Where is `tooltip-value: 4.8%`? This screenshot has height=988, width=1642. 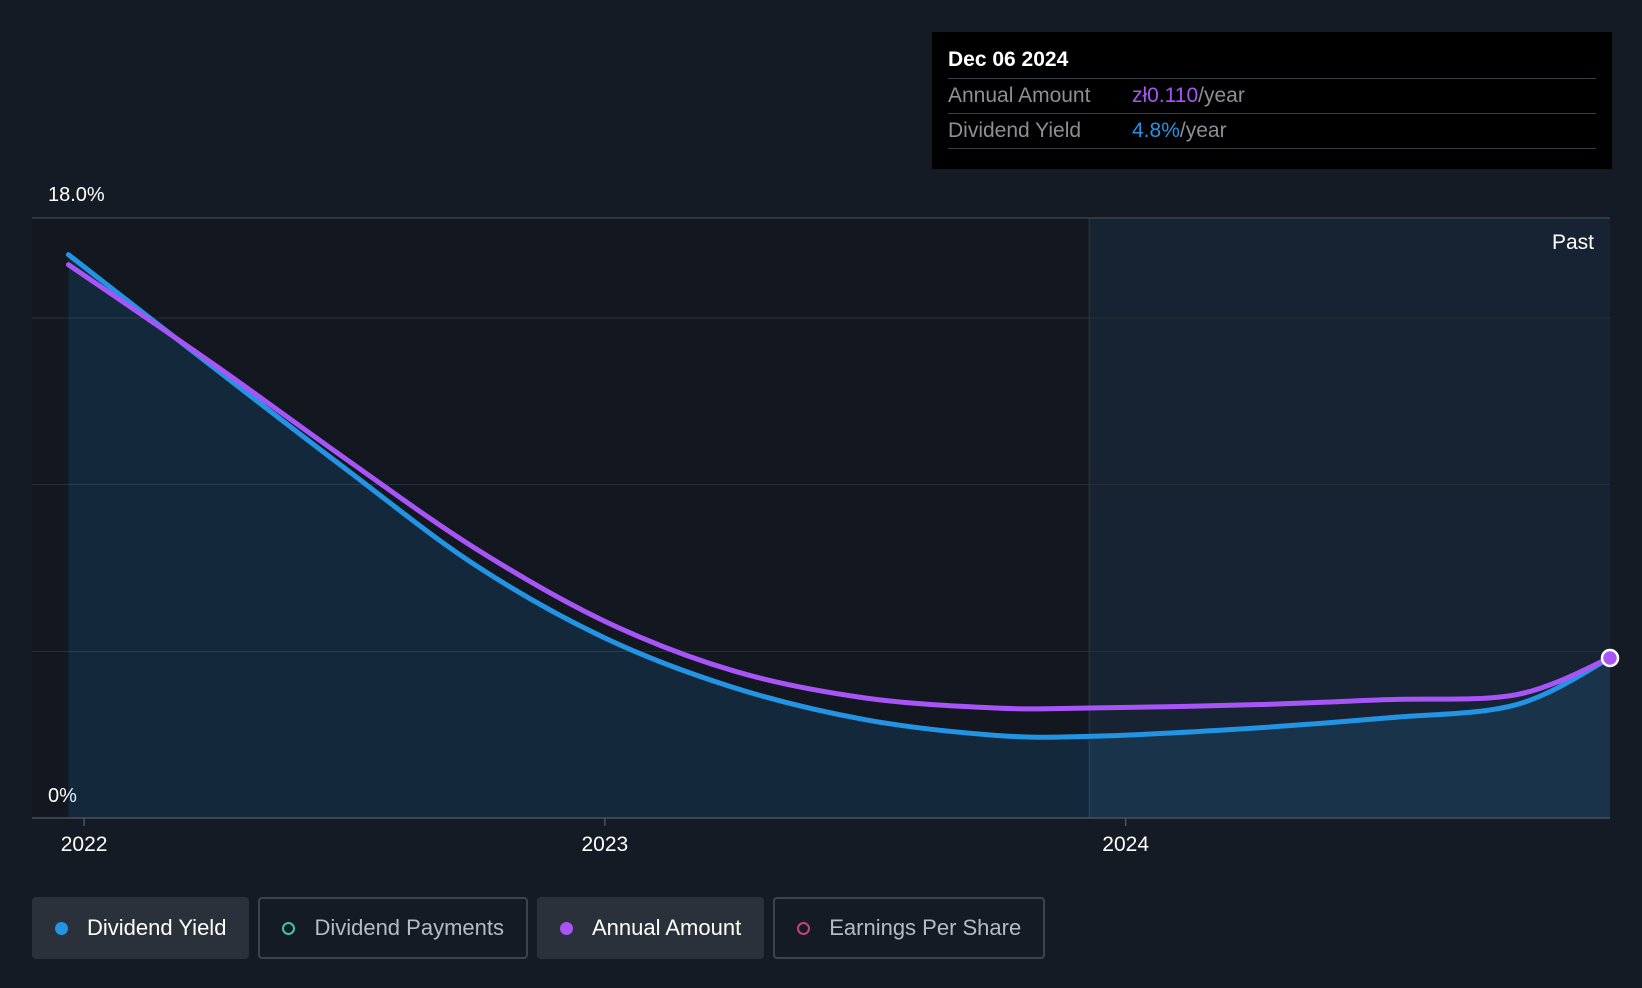 tooltip-value: 4.8% is located at coordinates (1156, 130).